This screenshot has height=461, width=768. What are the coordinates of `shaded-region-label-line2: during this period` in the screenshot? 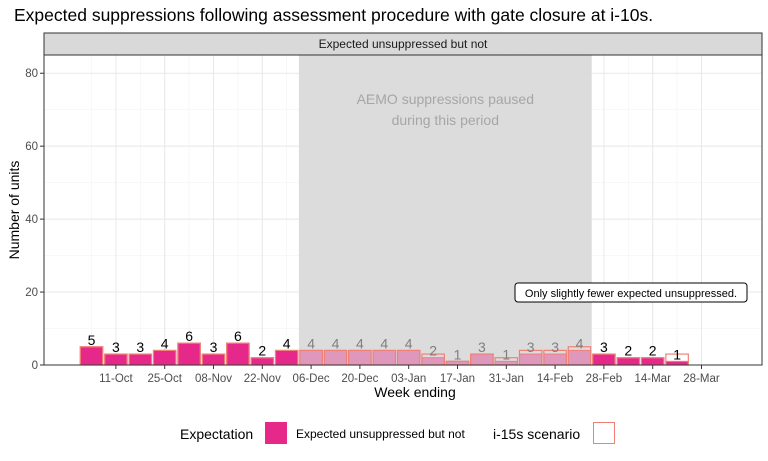 It's located at (445, 120).